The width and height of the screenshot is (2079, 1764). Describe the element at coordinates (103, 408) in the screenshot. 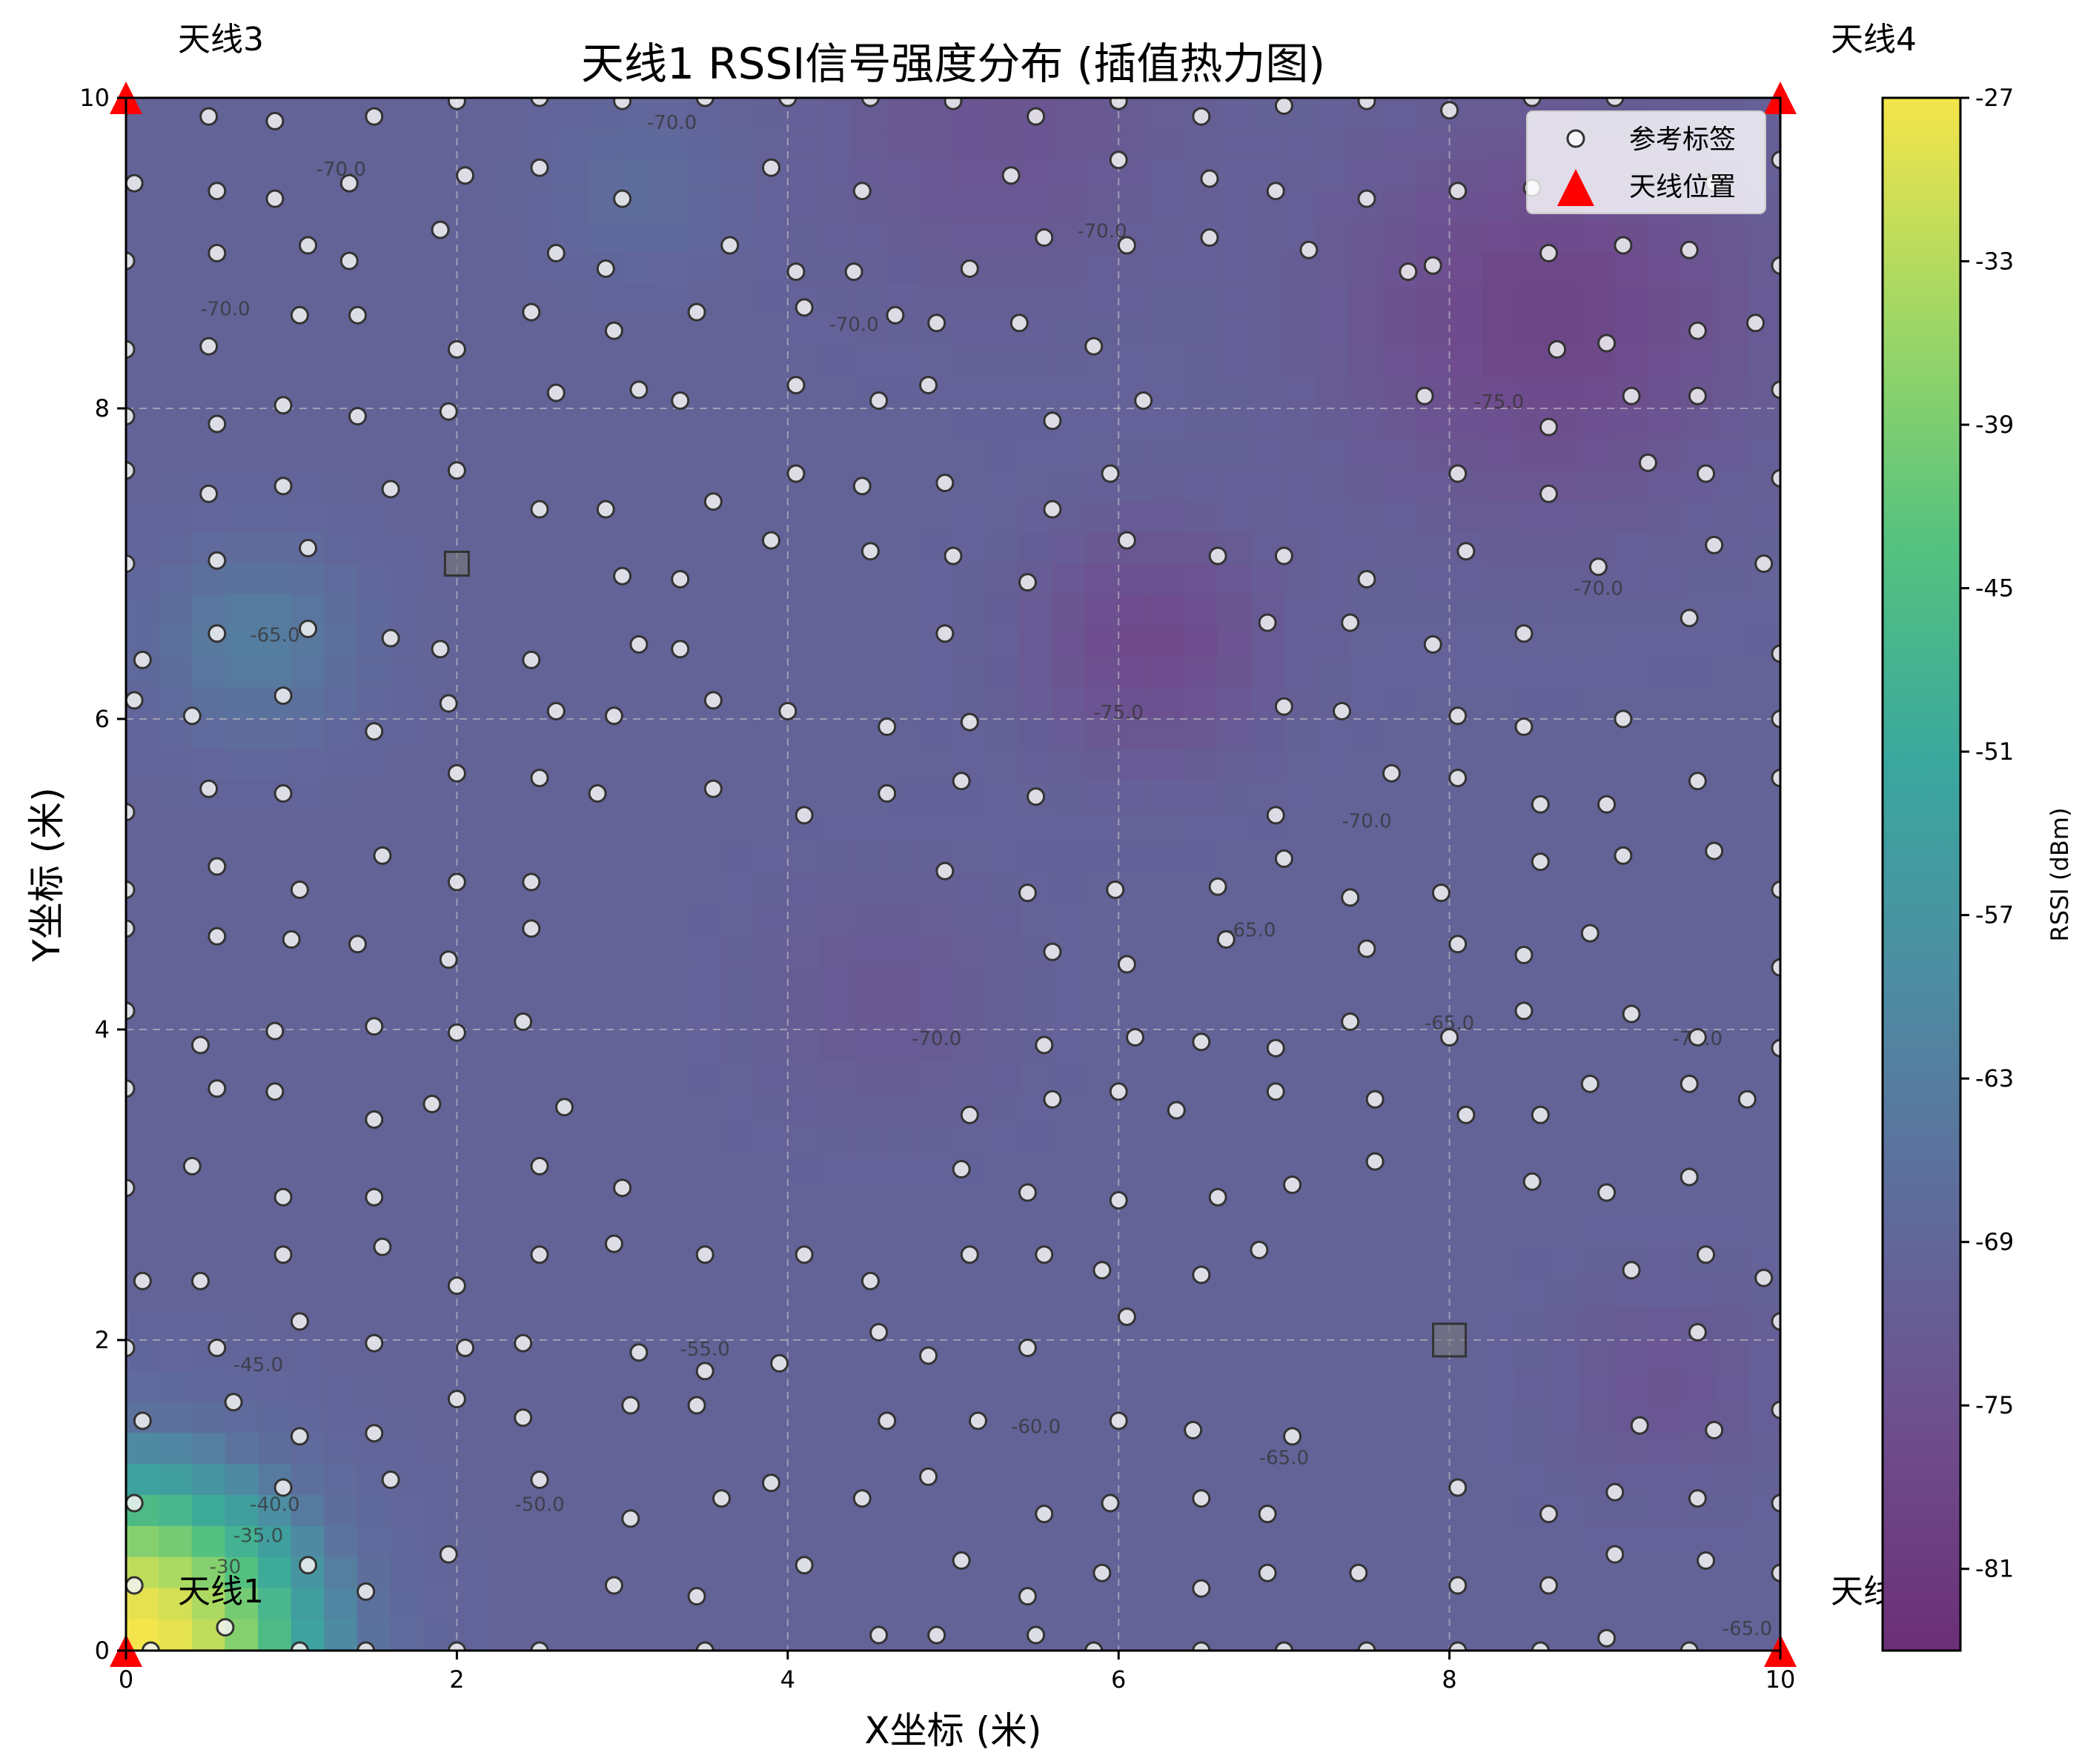

I see `y-tick-label: 8` at that location.